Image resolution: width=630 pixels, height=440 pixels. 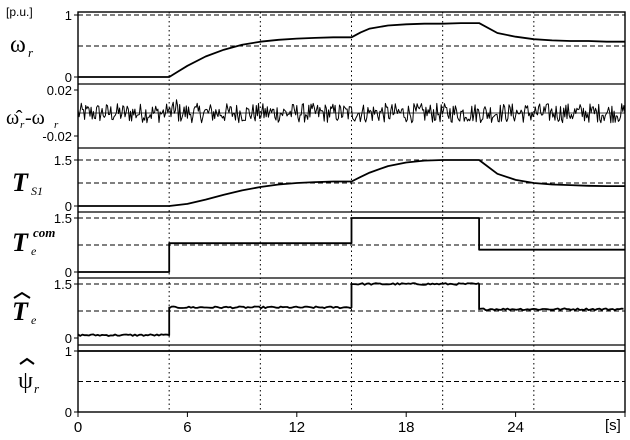 I want to click on x-tick-label: 6, so click(x=187, y=427).